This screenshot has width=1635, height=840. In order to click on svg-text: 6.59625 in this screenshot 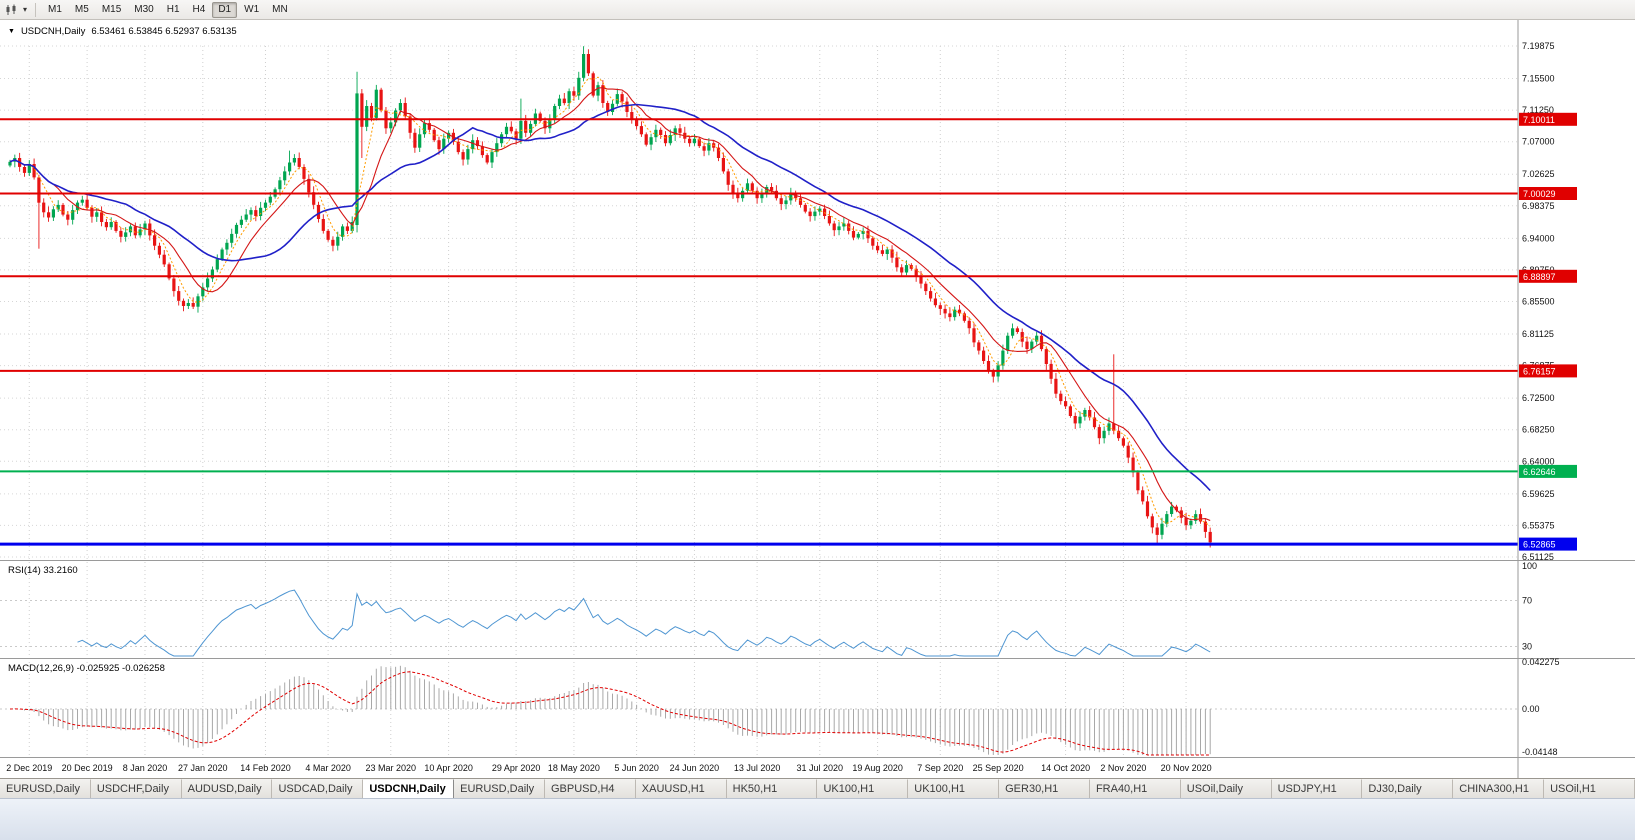, I will do `click(1538, 494)`.